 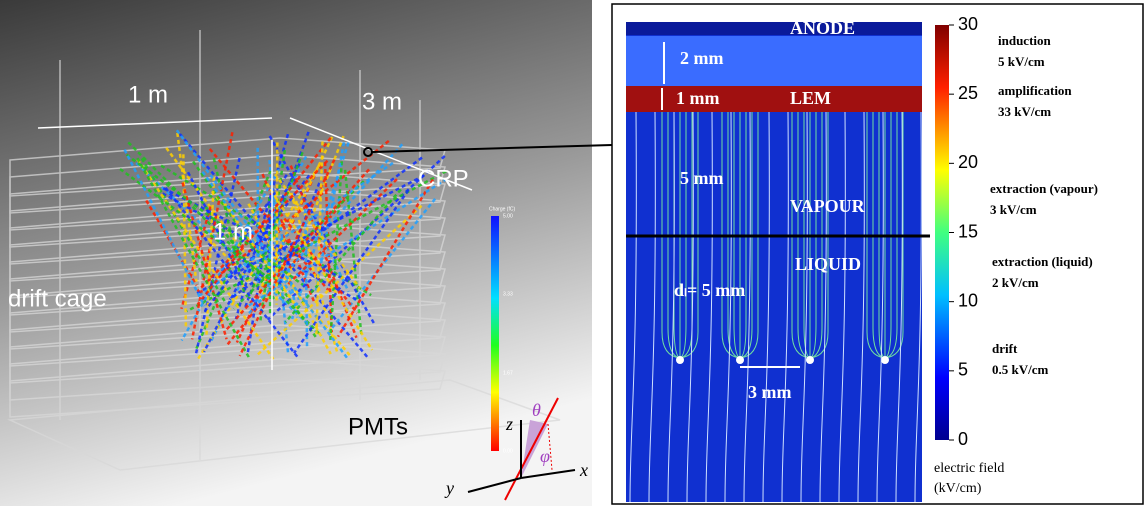 What do you see at coordinates (774, 28) in the screenshot?
I see `anode` at bounding box center [774, 28].